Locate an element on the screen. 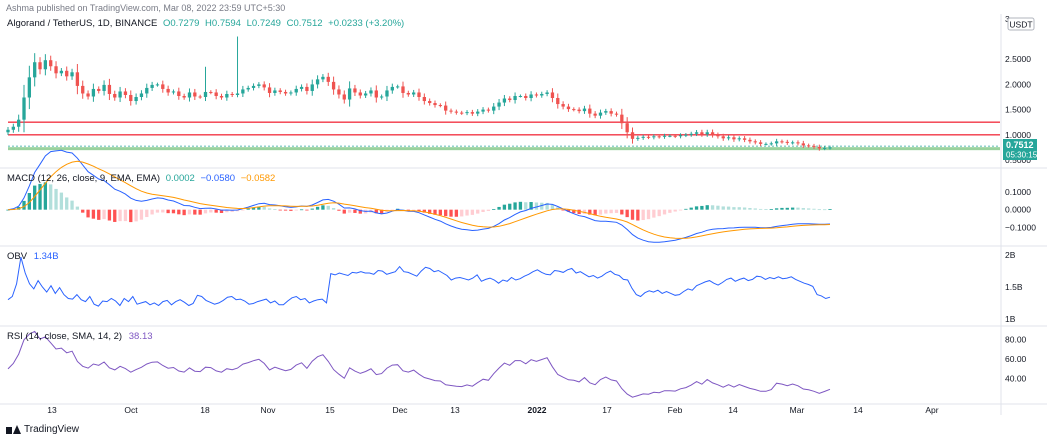  currency-box: USDT is located at coordinates (1021, 24).